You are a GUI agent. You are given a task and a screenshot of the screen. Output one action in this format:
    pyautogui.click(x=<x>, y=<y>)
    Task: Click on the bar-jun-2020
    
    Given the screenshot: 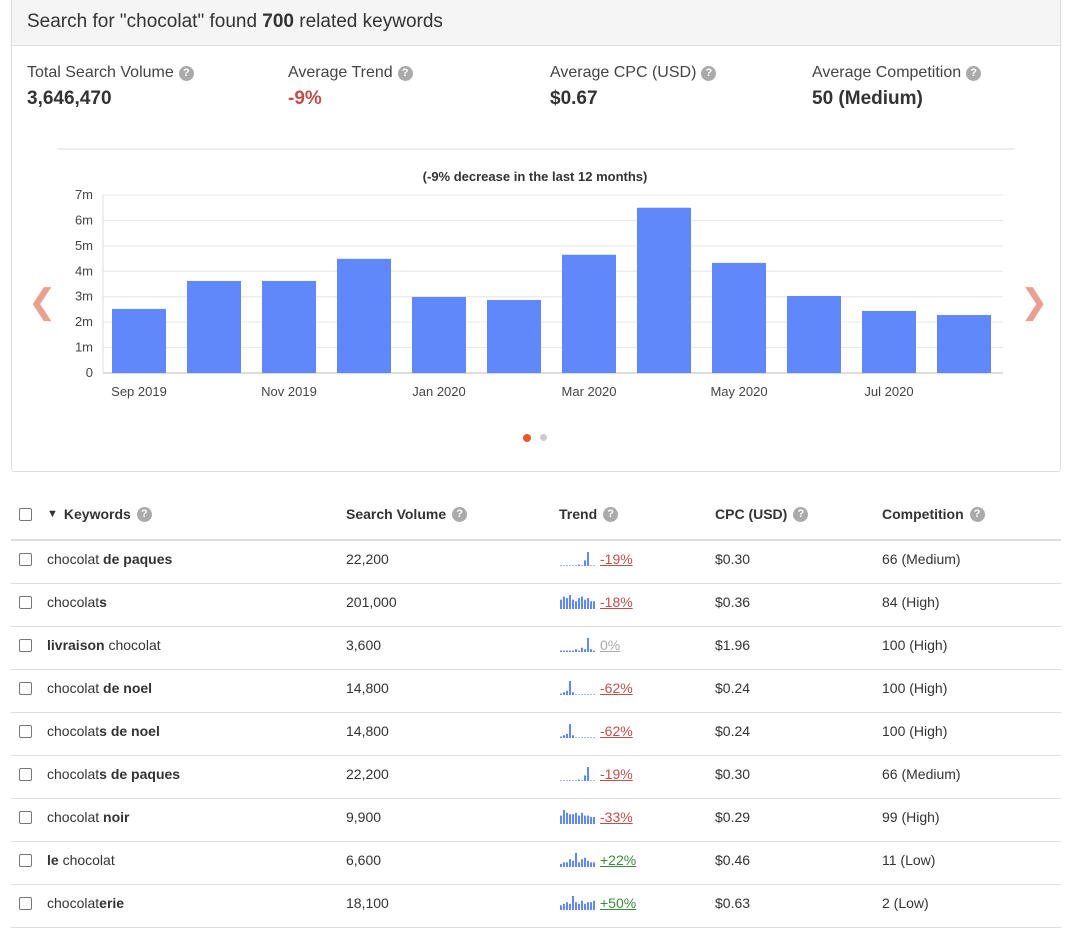 What is the action you would take?
    pyautogui.click(x=814, y=334)
    